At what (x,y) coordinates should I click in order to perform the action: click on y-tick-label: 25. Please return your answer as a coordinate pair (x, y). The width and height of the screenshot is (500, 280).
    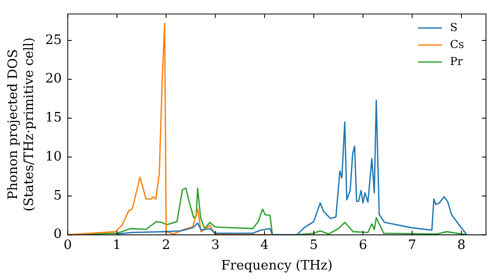
    Looking at the image, I should click on (53, 40).